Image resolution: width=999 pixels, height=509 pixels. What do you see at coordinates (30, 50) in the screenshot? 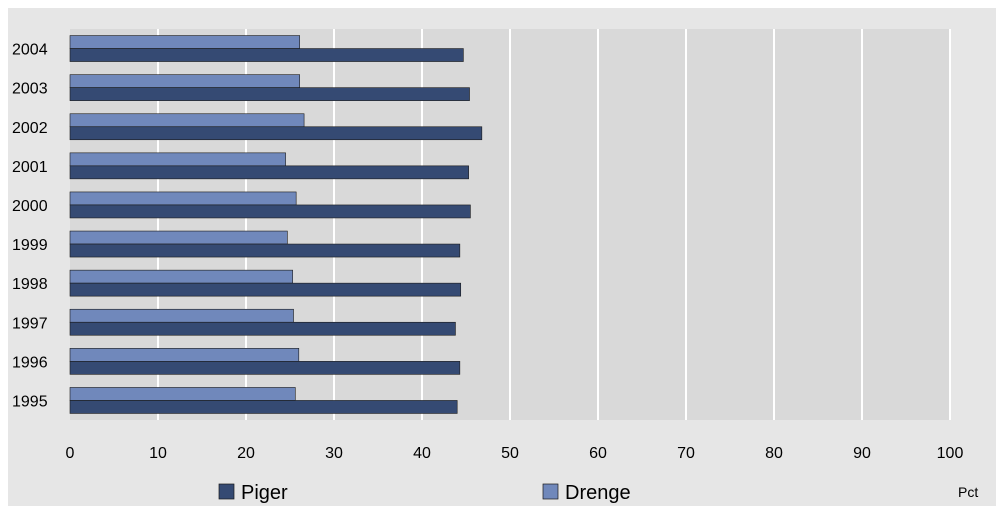
I see `y-tick-label-2004: 2004` at bounding box center [30, 50].